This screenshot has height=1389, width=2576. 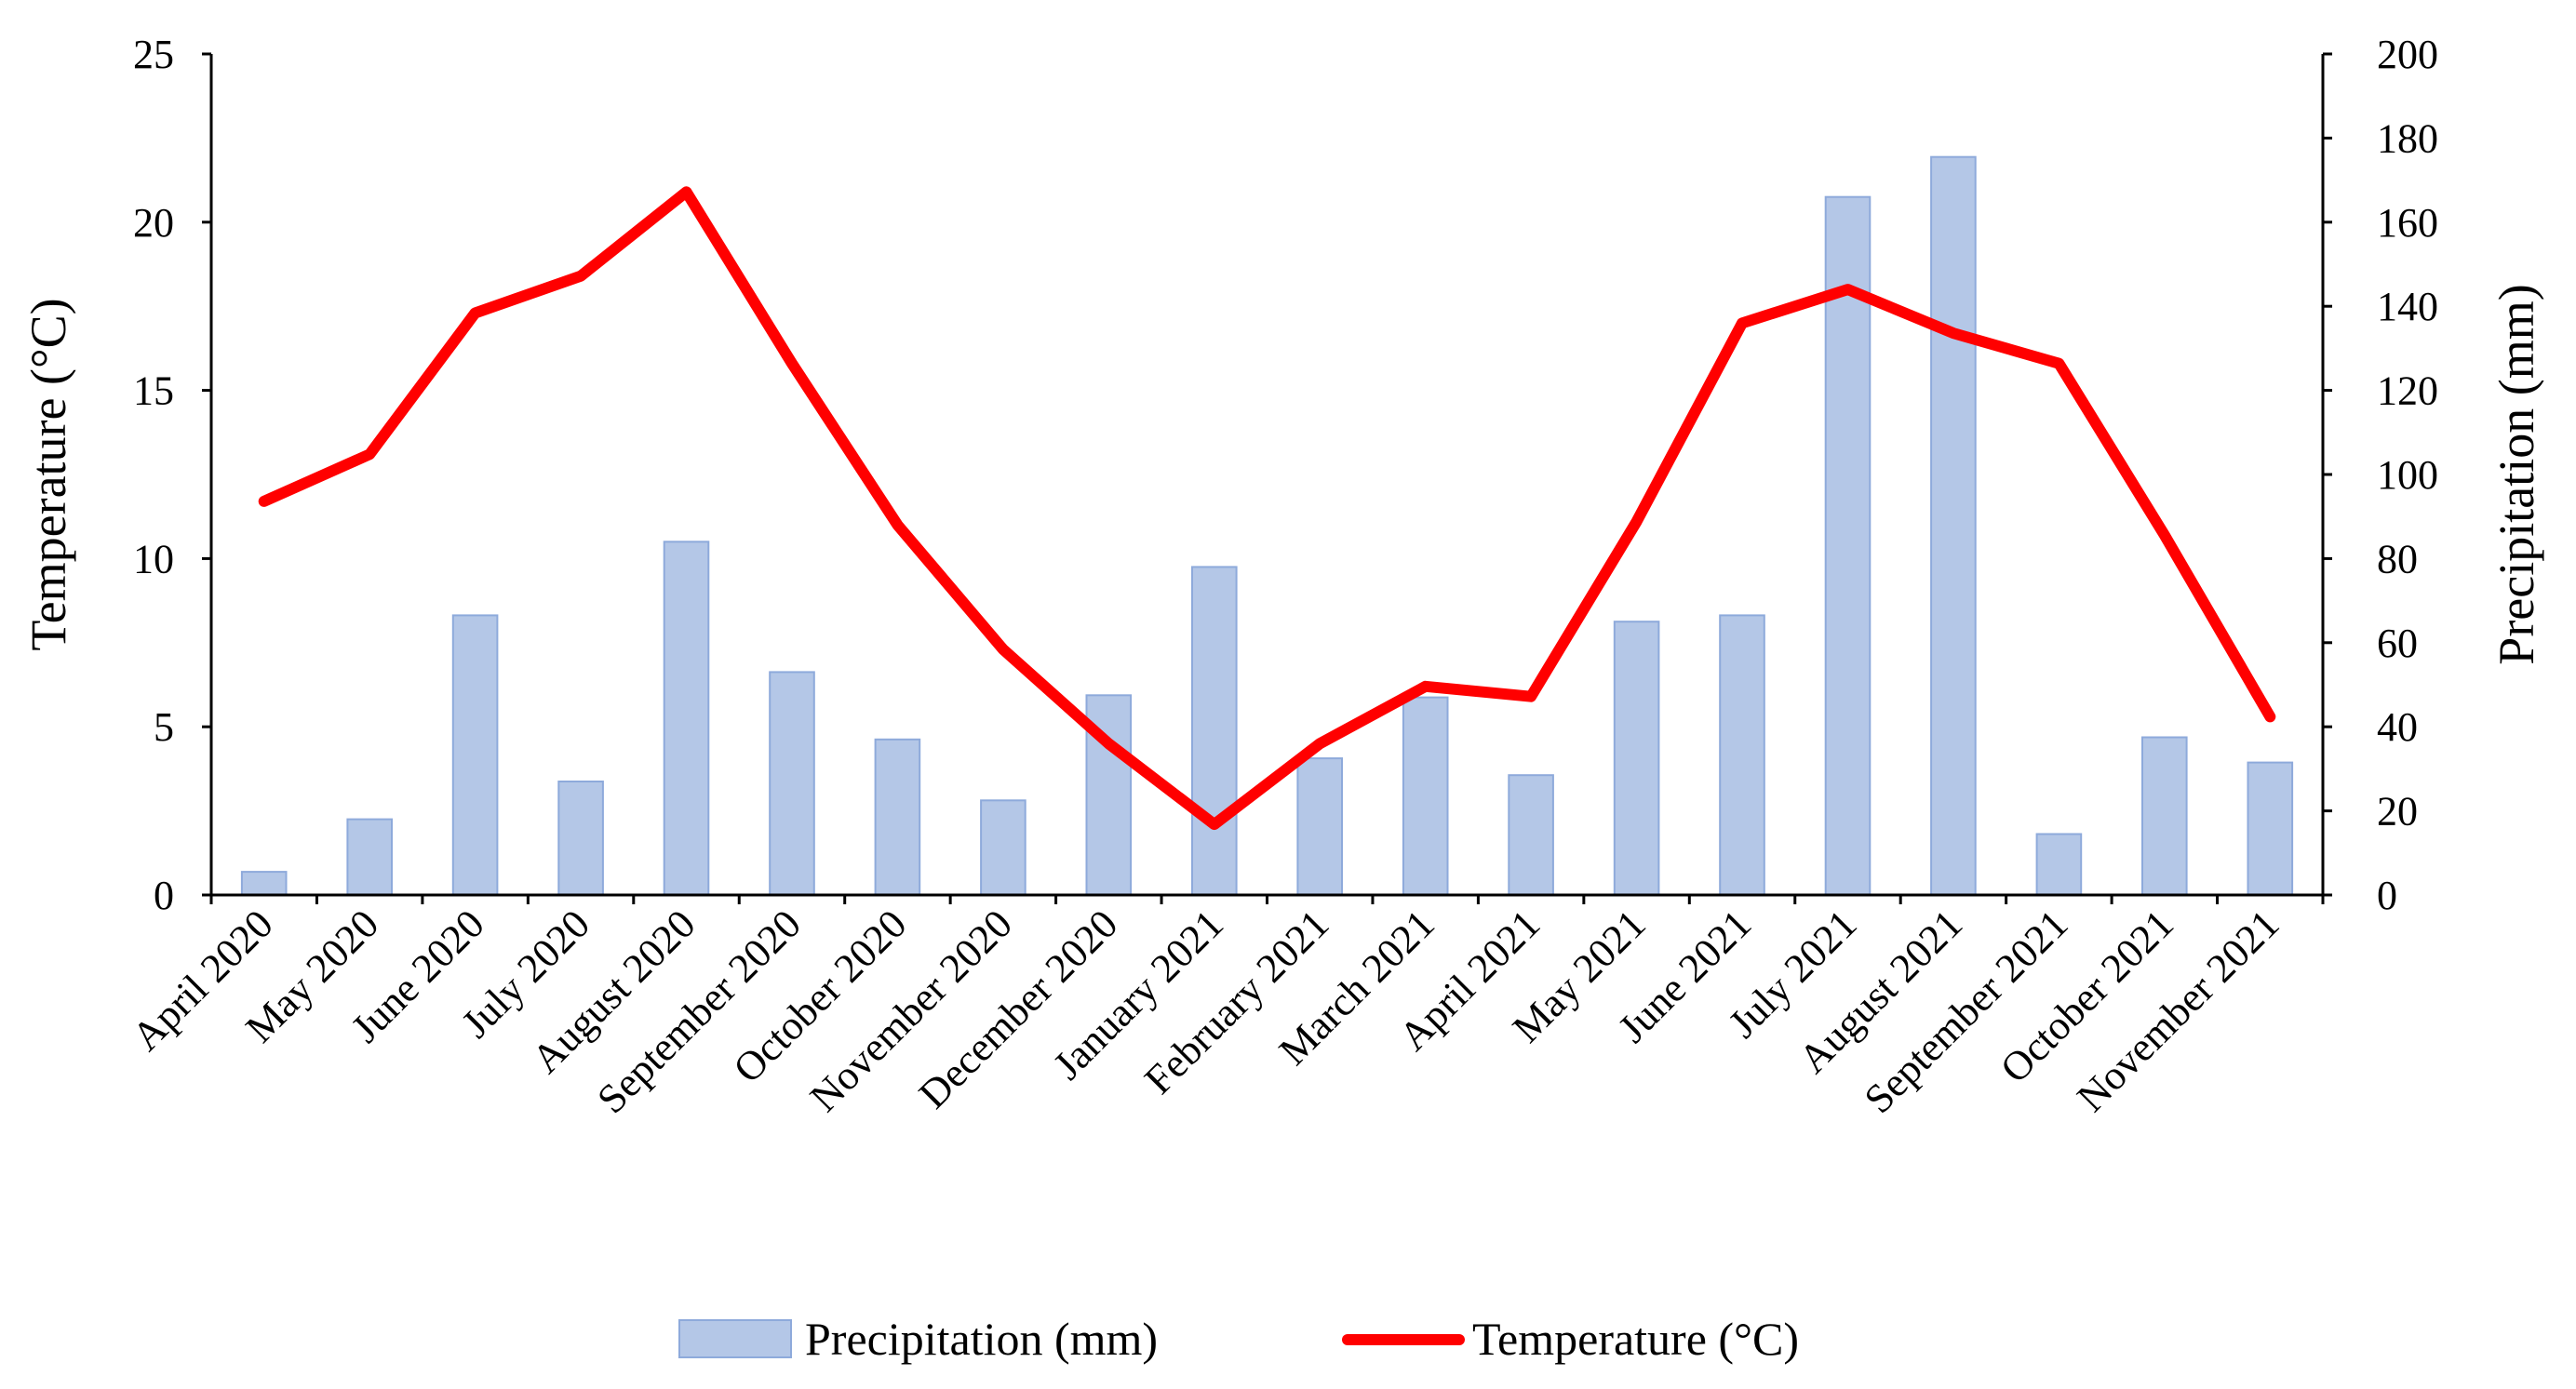 What do you see at coordinates (2516, 474) in the screenshot?
I see `right-axis-title: Precipitation (mm)` at bounding box center [2516, 474].